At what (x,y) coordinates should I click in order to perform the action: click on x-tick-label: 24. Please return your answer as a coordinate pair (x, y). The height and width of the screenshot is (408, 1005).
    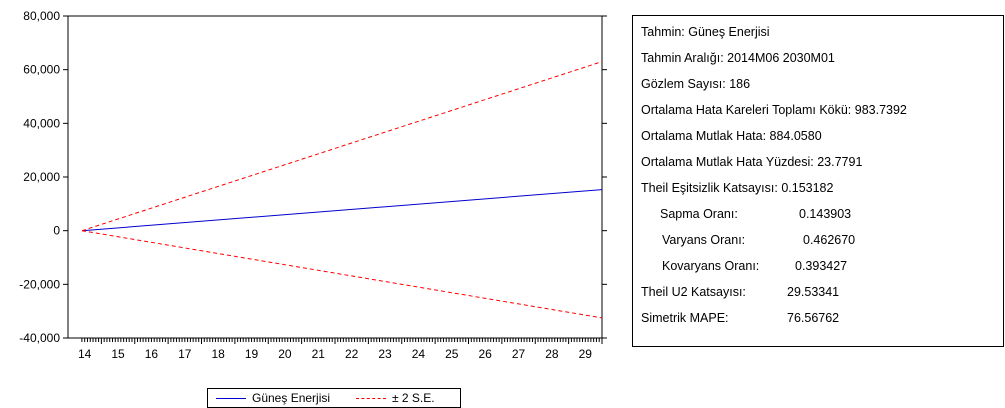
    Looking at the image, I should click on (419, 354).